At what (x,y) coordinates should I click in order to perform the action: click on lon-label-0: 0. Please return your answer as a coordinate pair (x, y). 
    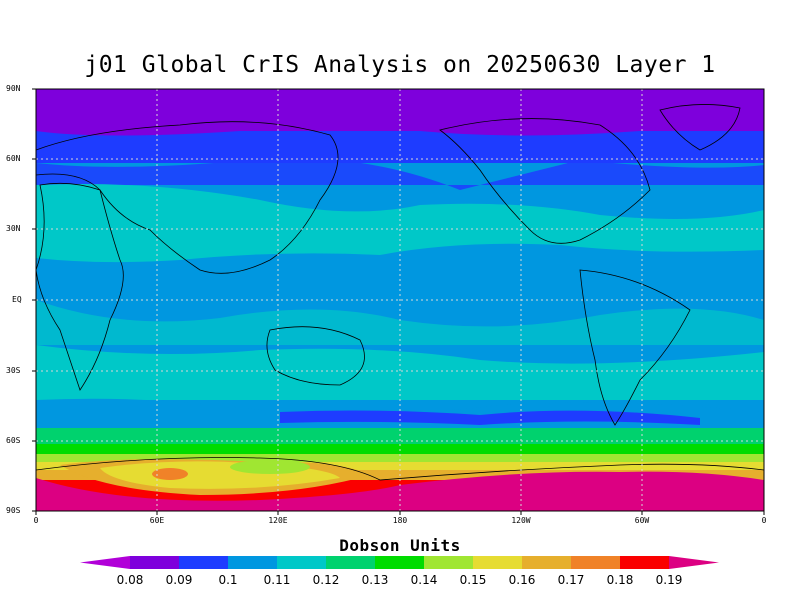
    Looking at the image, I should click on (36, 520).